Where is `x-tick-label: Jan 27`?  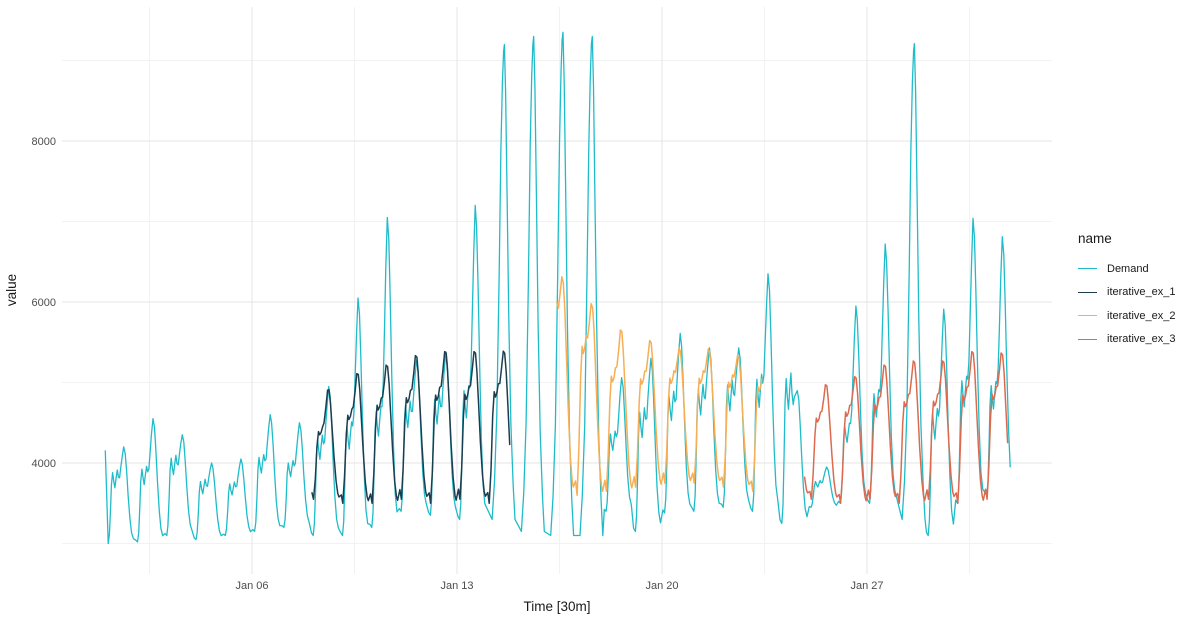 x-tick-label: Jan 27 is located at coordinates (866, 586).